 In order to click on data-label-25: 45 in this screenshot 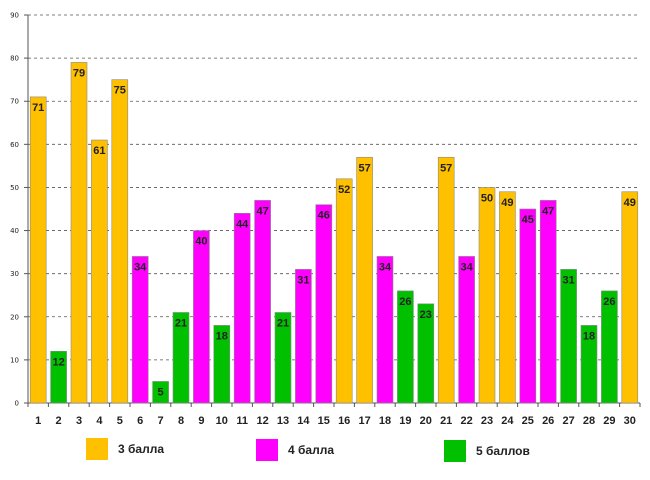, I will do `click(528, 220)`.